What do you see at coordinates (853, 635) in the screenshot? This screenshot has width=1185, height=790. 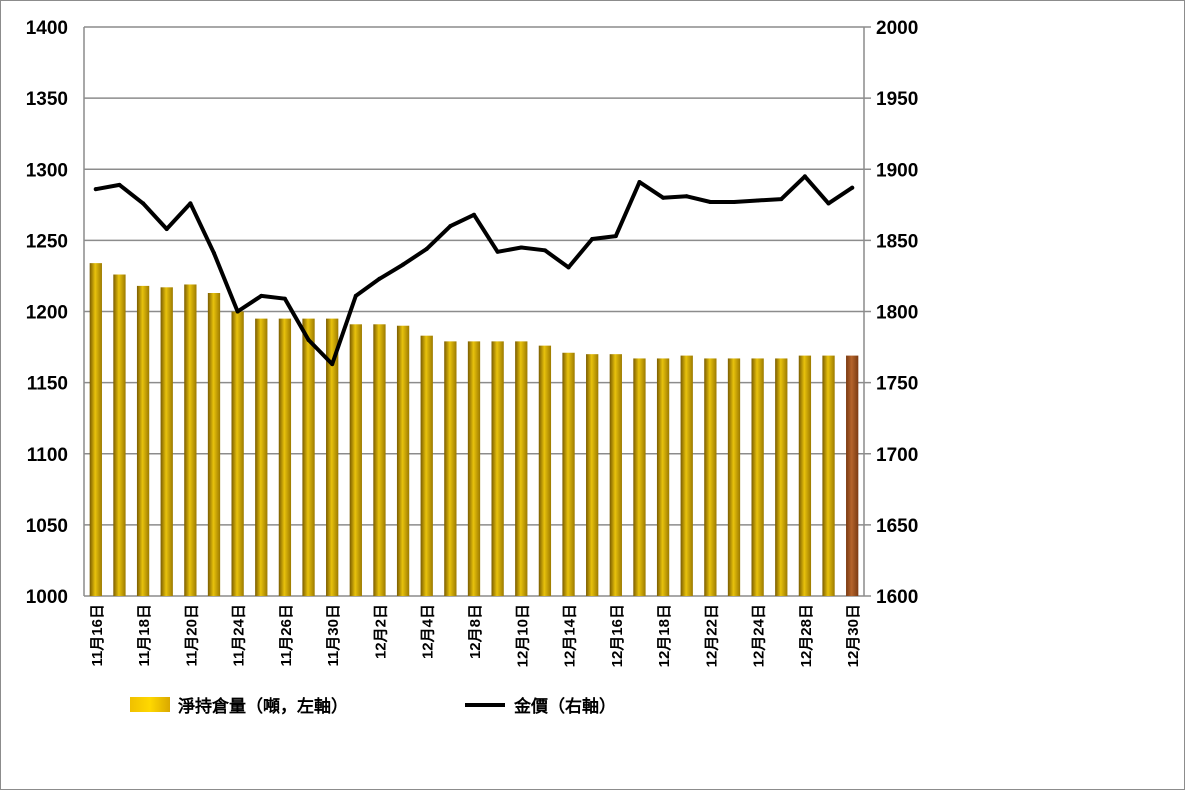 I see `x-tick-label: 12月30日` at bounding box center [853, 635].